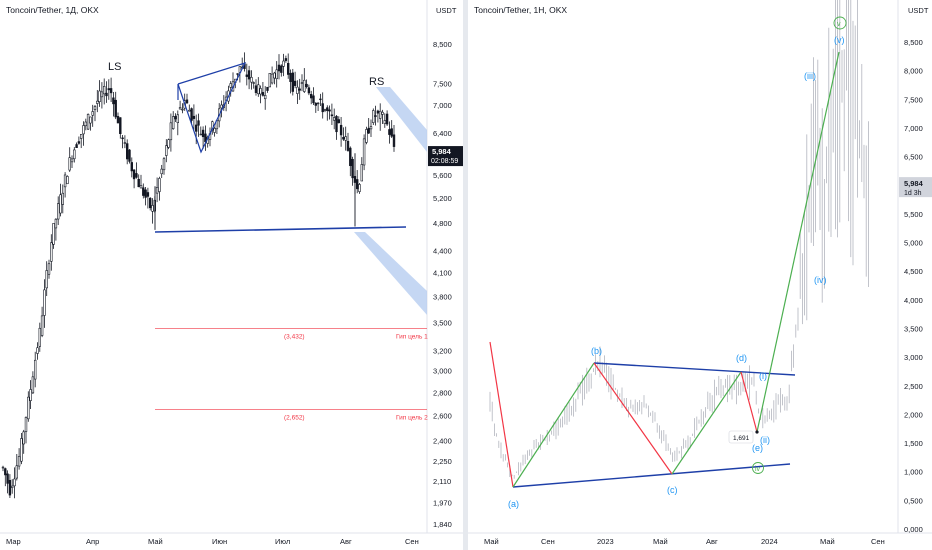 This screenshot has height=550, width=932. Describe the element at coordinates (412, 417) in the screenshot. I see `target-name-label: Гип цель 2` at that location.